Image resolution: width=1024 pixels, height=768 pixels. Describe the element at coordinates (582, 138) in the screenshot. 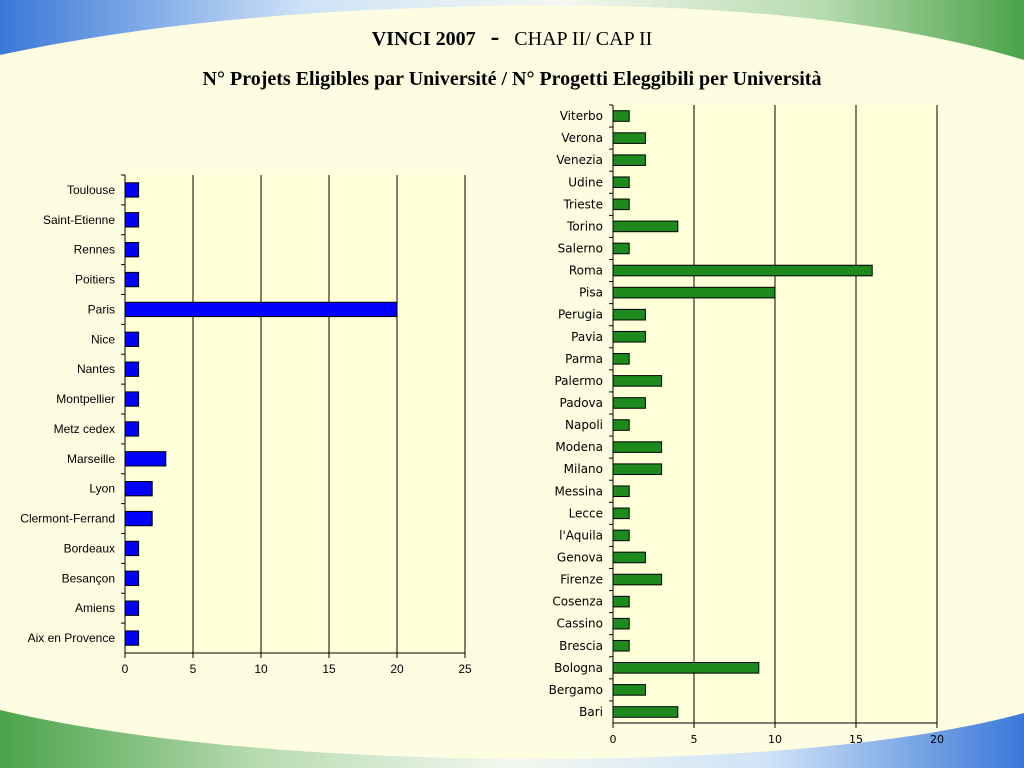

I see `it-category-label: Verona` at that location.